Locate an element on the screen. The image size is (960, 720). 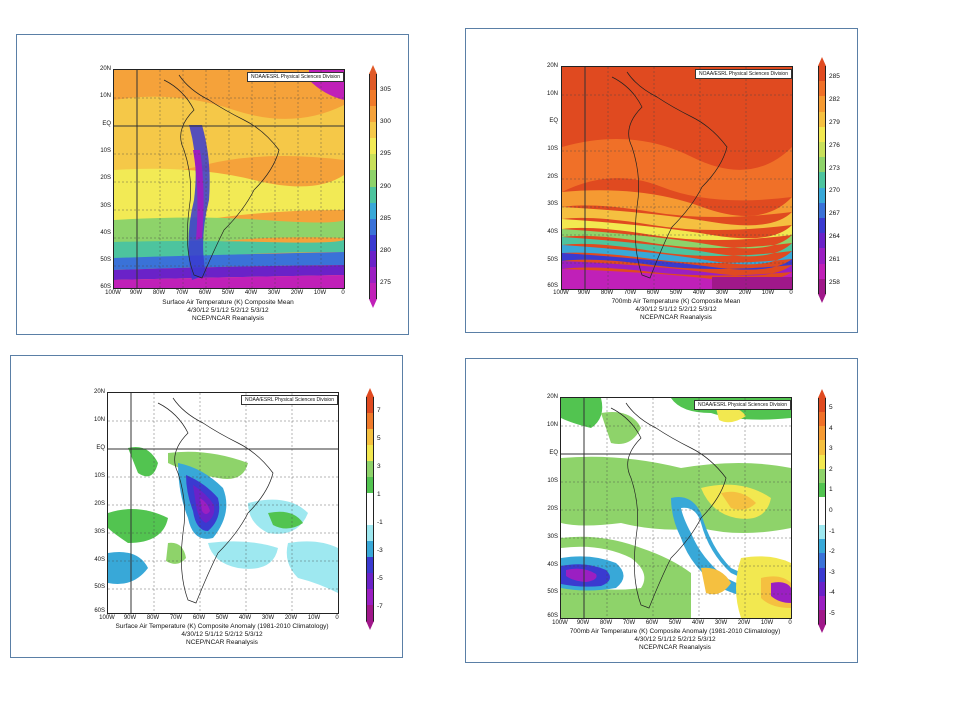
colorbar-tick-label: 264 is located at coordinates (834, 236).